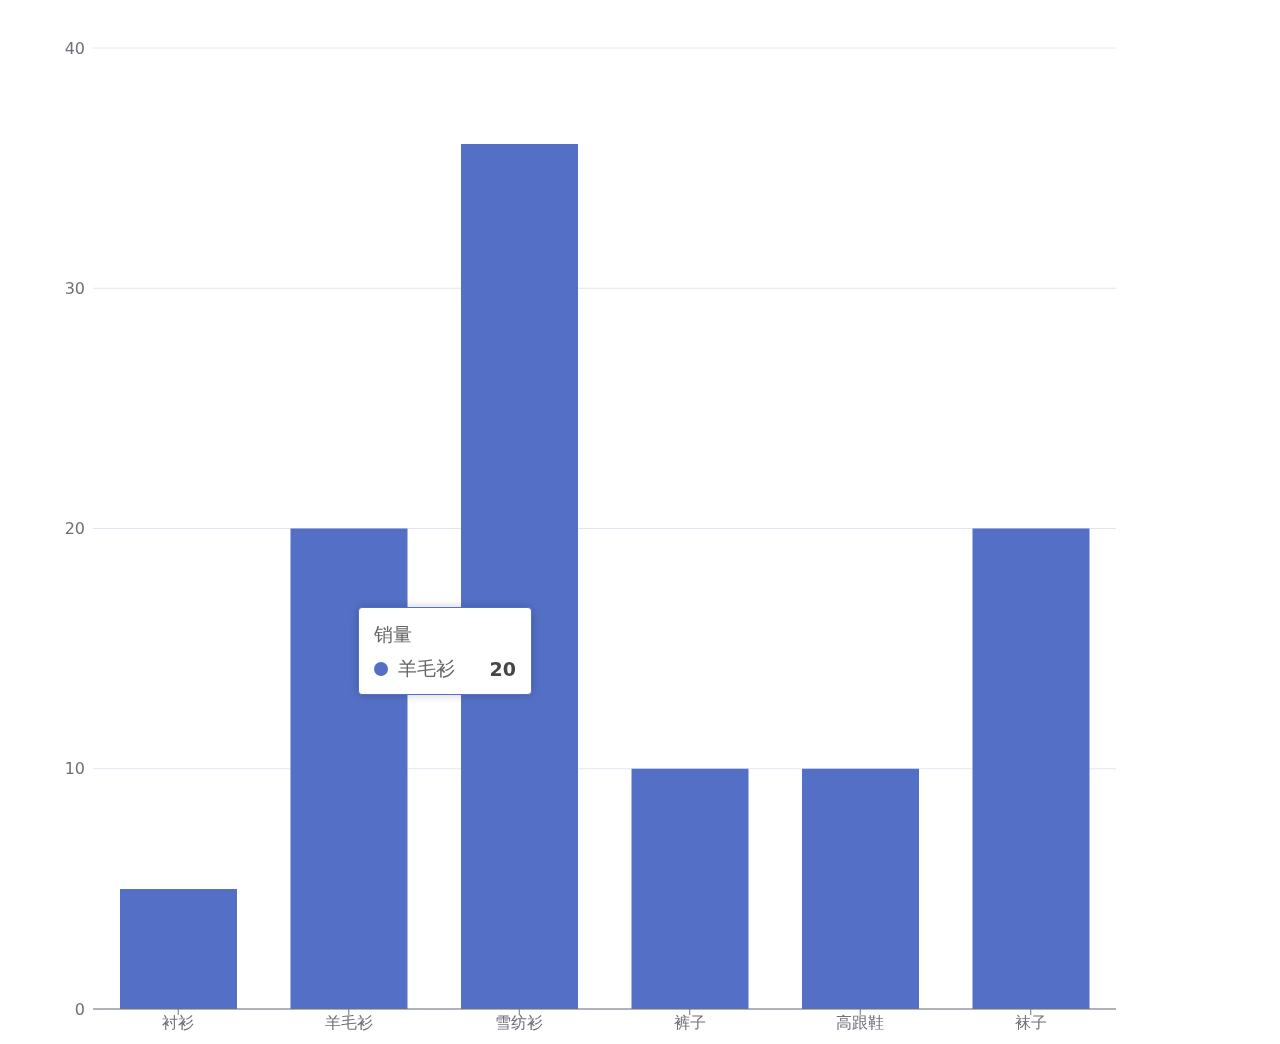 The height and width of the screenshot is (1044, 1280). What do you see at coordinates (1030, 1023) in the screenshot?
I see `x-tick-label: 袜子` at bounding box center [1030, 1023].